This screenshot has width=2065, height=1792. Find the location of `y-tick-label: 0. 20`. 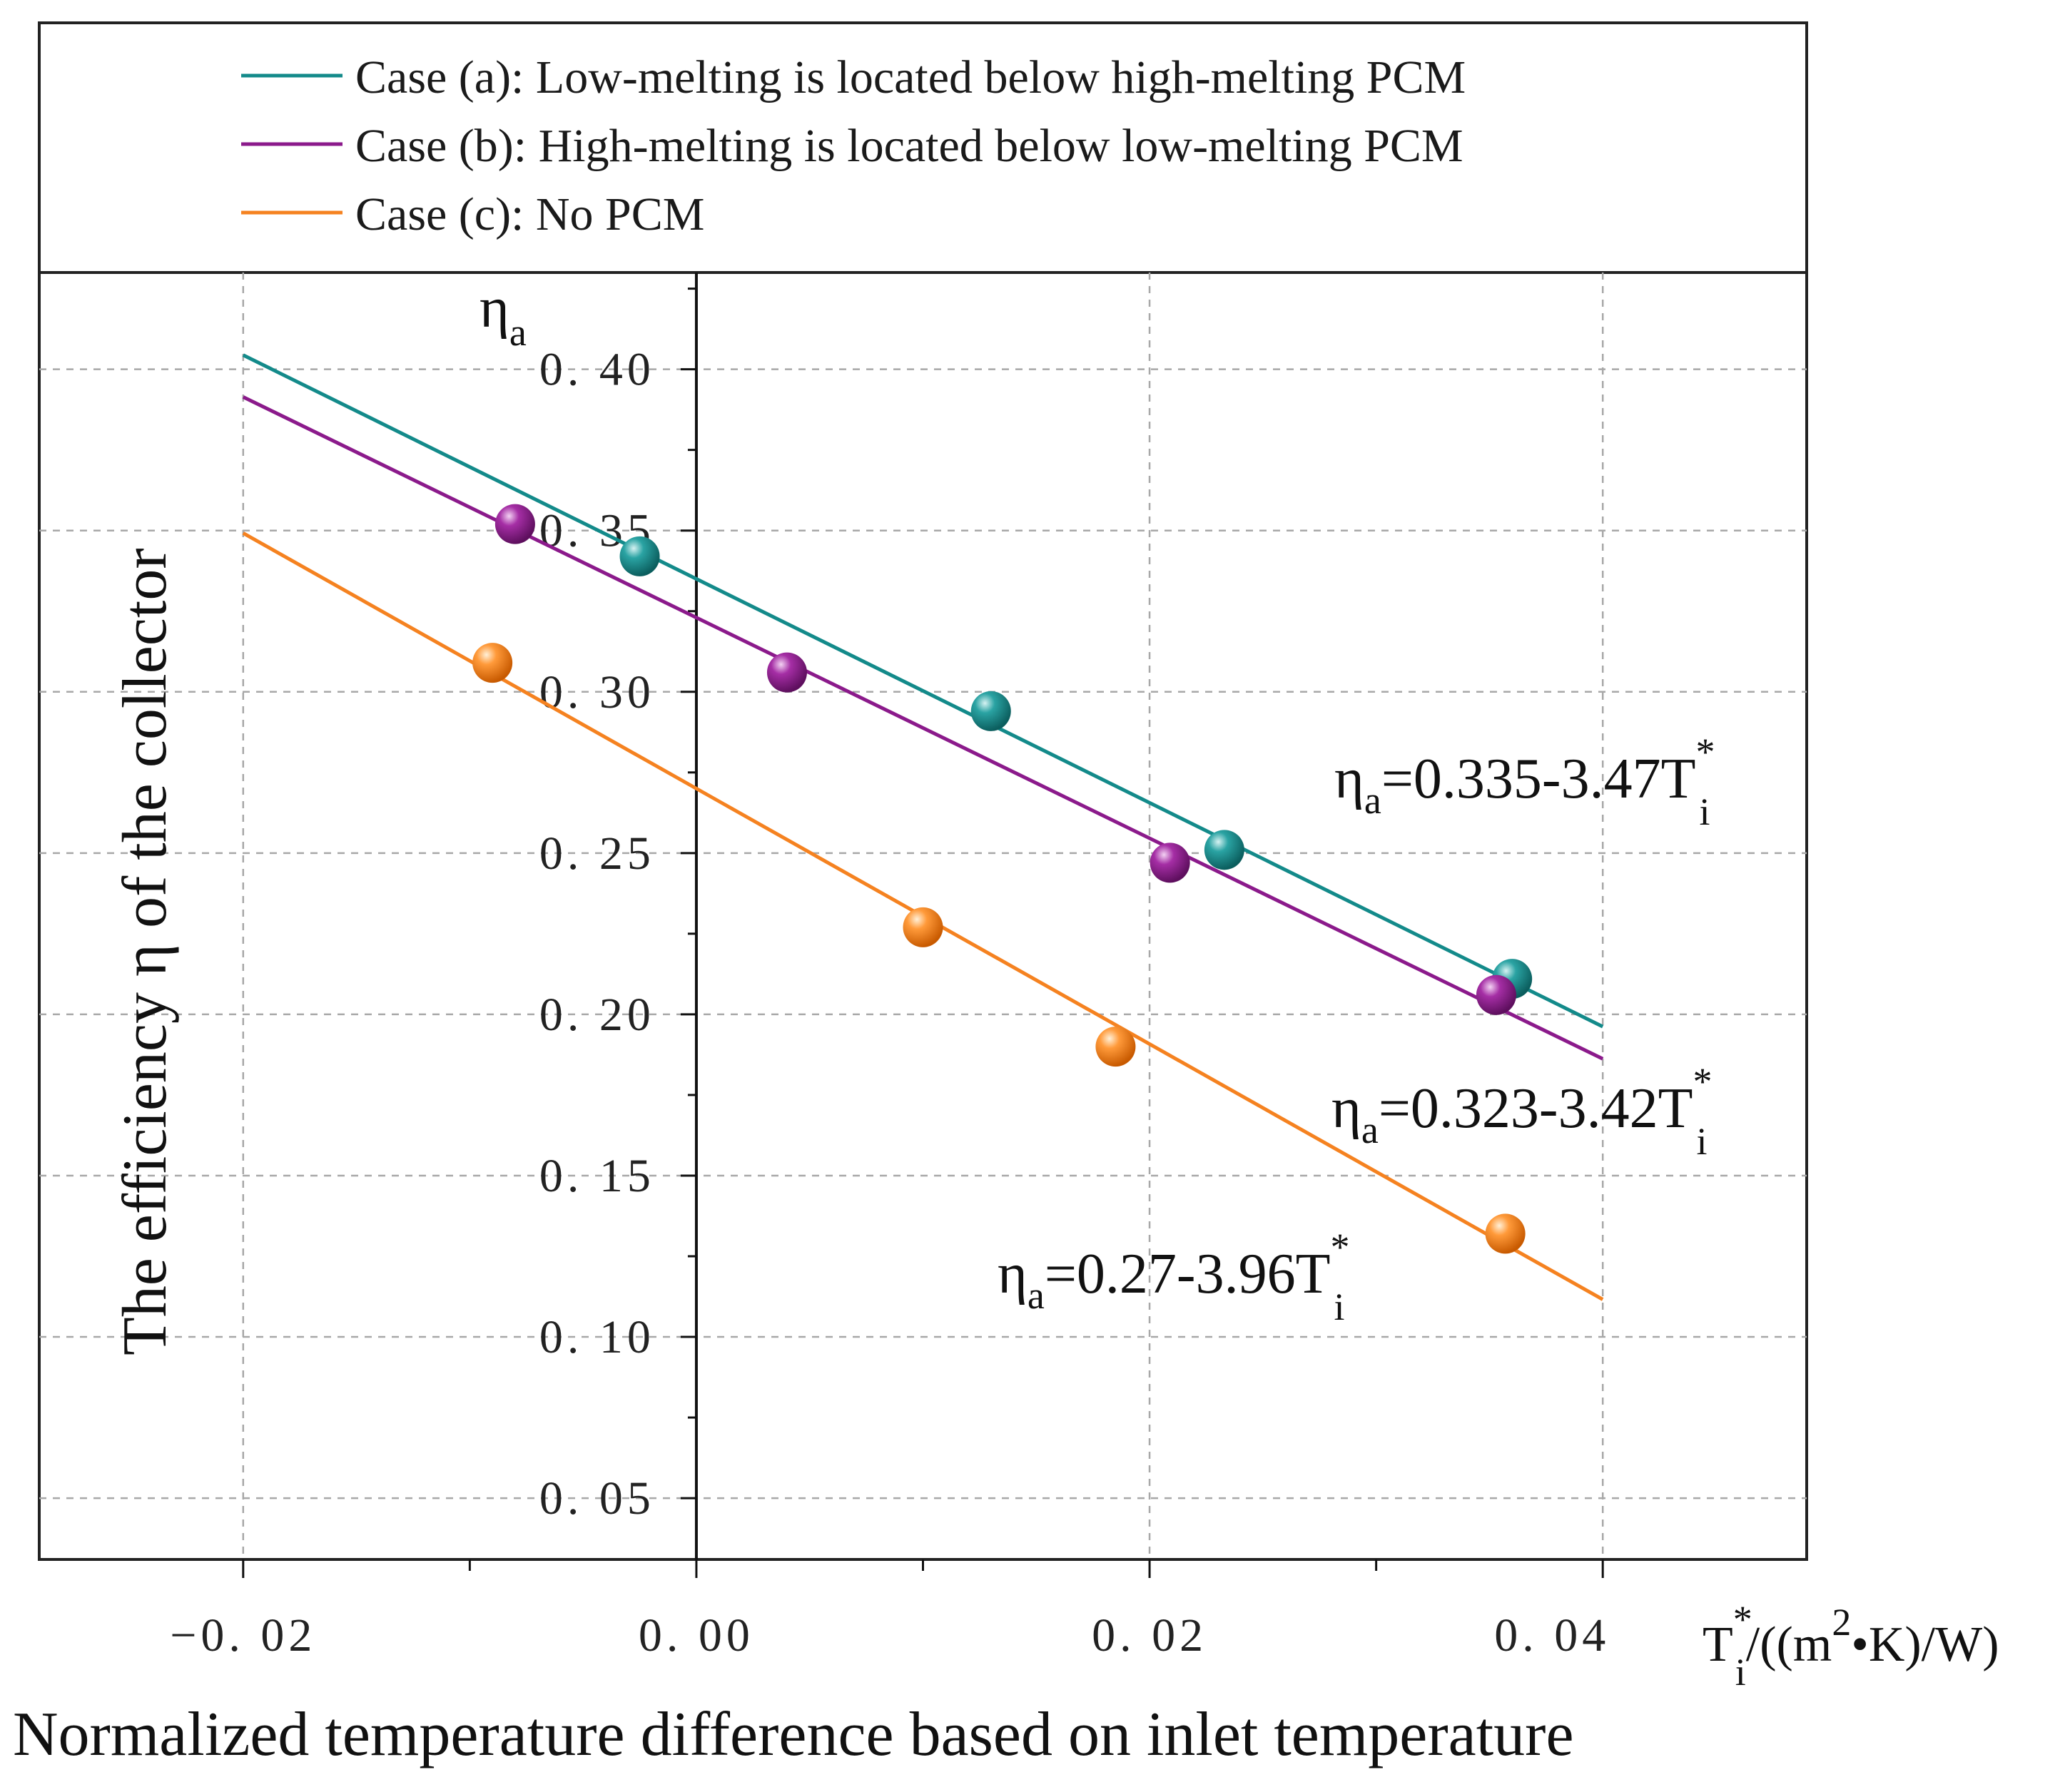

y-tick-label: 0. 20 is located at coordinates (597, 1015).